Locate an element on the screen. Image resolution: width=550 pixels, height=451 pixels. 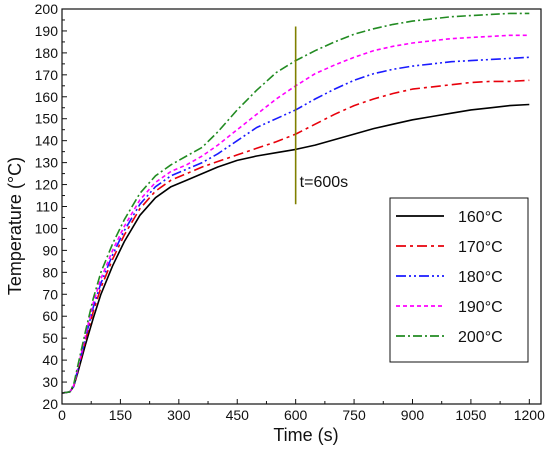
y-tick-label: 80 is located at coordinates (50, 272).